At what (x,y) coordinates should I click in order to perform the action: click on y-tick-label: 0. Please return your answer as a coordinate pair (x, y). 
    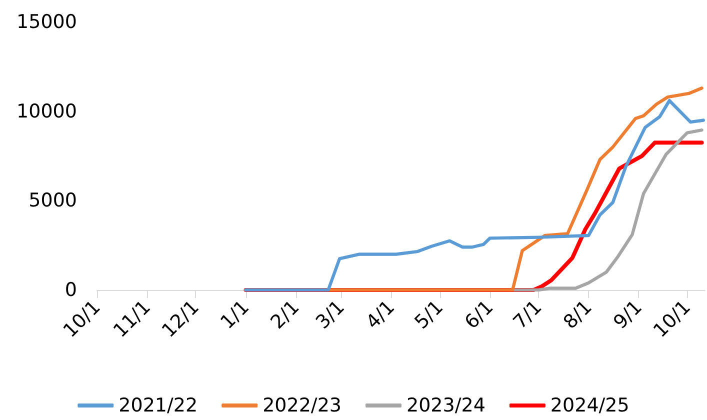
    Looking at the image, I should click on (70, 290).